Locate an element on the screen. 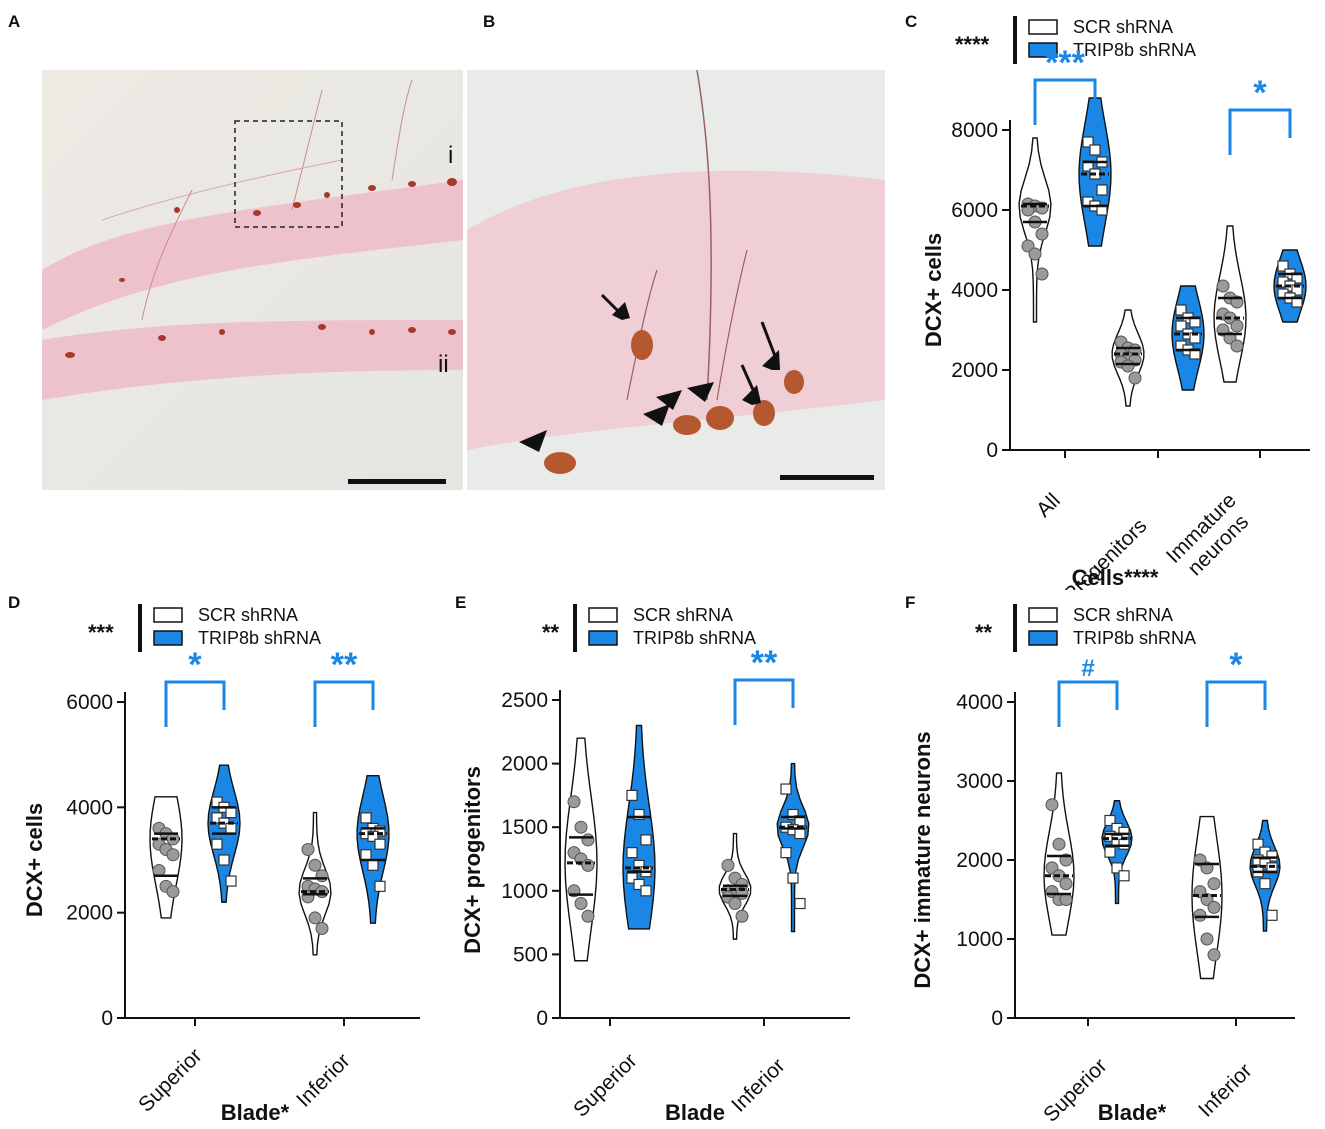 The width and height of the screenshot is (1325, 1129). y-tick-label-f: 0 is located at coordinates (997, 1018).